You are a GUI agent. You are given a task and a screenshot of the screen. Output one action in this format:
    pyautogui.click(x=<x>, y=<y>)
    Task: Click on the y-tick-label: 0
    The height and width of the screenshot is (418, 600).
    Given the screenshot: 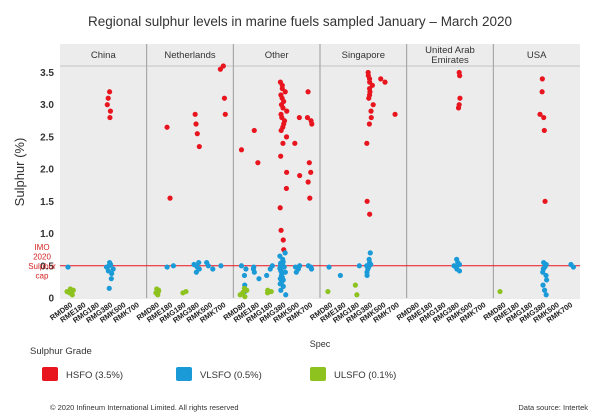 What is the action you would take?
    pyautogui.click(x=51, y=299)
    